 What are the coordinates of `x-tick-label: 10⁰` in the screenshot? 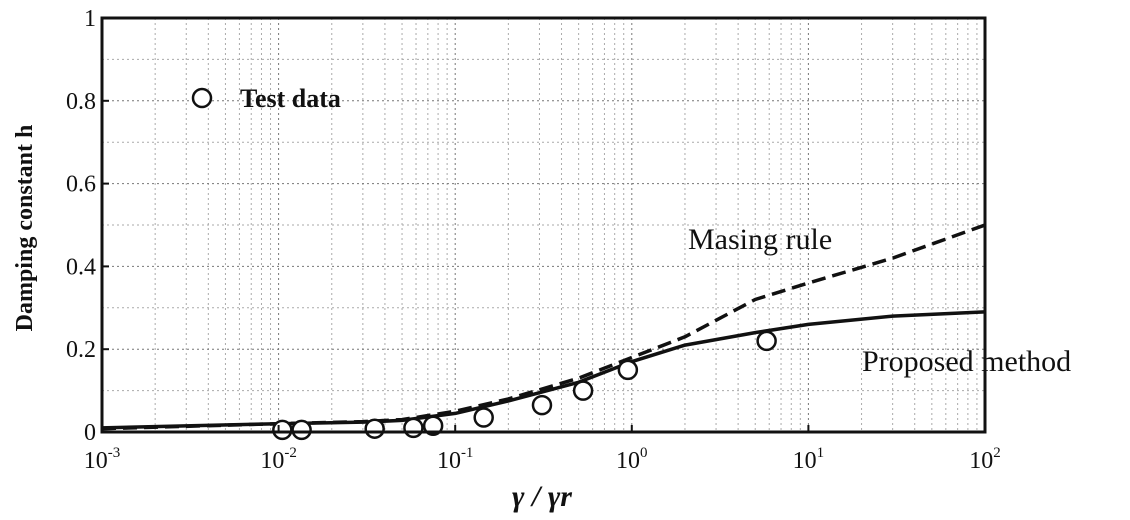 It's located at (632, 459).